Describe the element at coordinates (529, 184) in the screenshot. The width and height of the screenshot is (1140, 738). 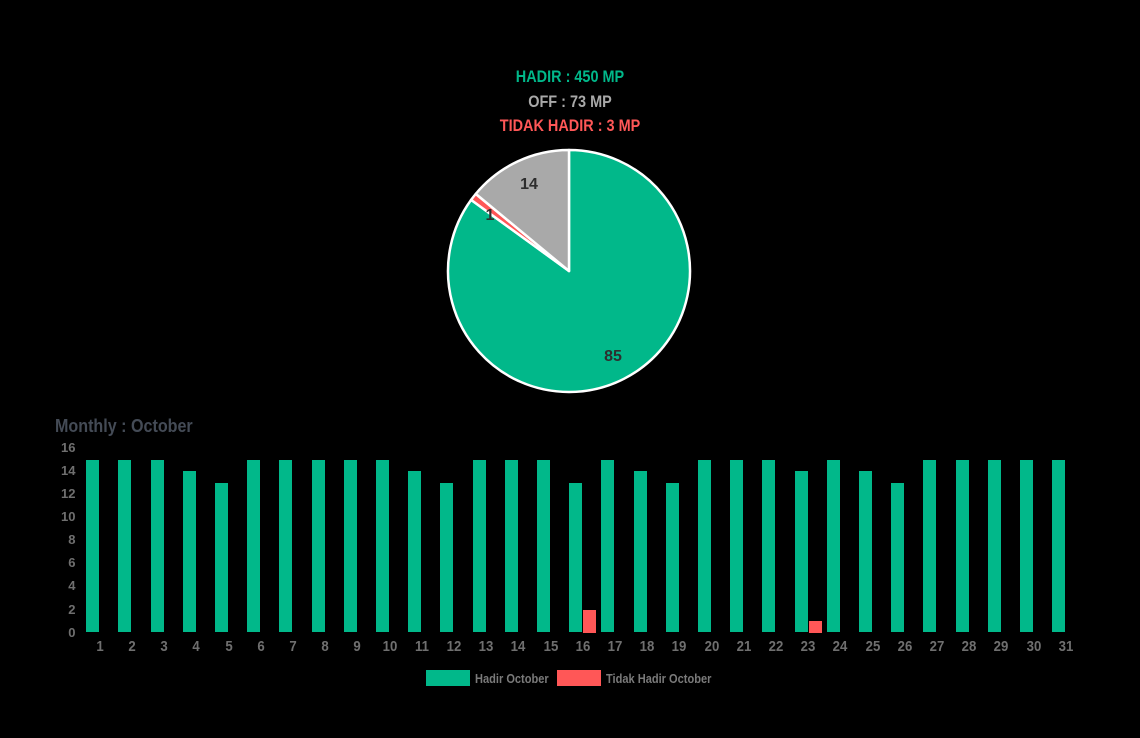
I see `svg-text: 14` at that location.